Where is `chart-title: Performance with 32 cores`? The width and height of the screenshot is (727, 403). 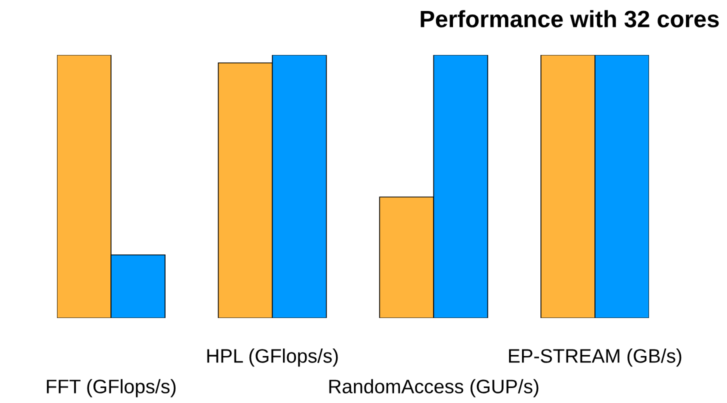
chart-title: Performance with 32 cores is located at coordinates (569, 19).